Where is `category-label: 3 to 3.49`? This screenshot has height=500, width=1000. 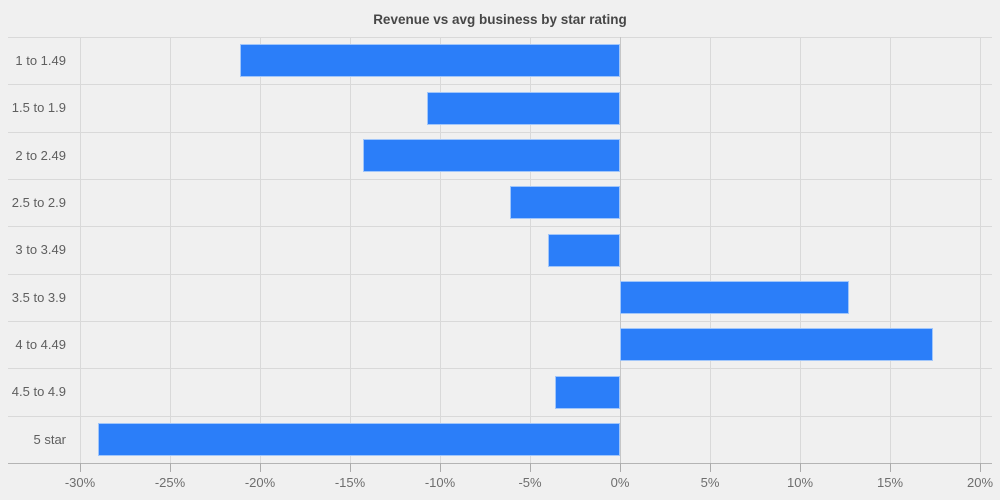 category-label: 3 to 3.49 is located at coordinates (40, 250).